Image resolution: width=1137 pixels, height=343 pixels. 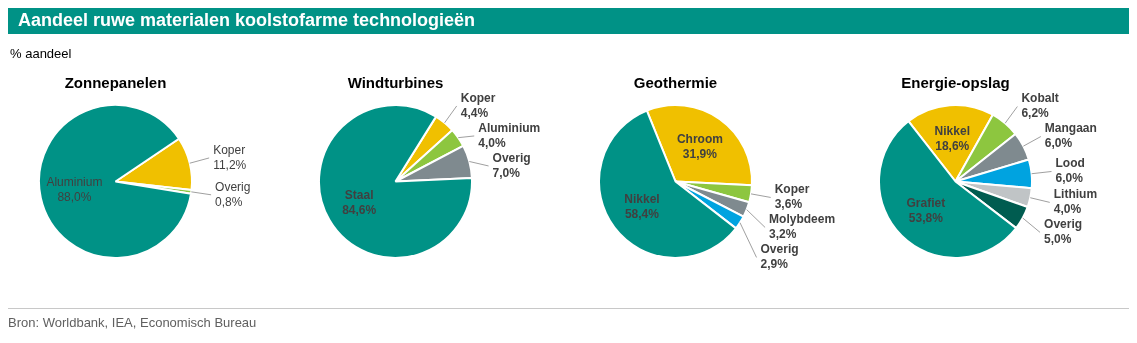 What do you see at coordinates (41, 53) in the screenshot?
I see `text: % aandeel` at bounding box center [41, 53].